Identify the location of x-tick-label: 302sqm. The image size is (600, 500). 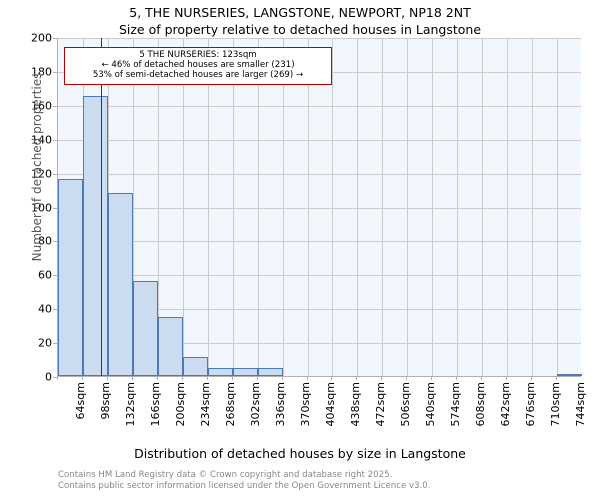
(256, 404).